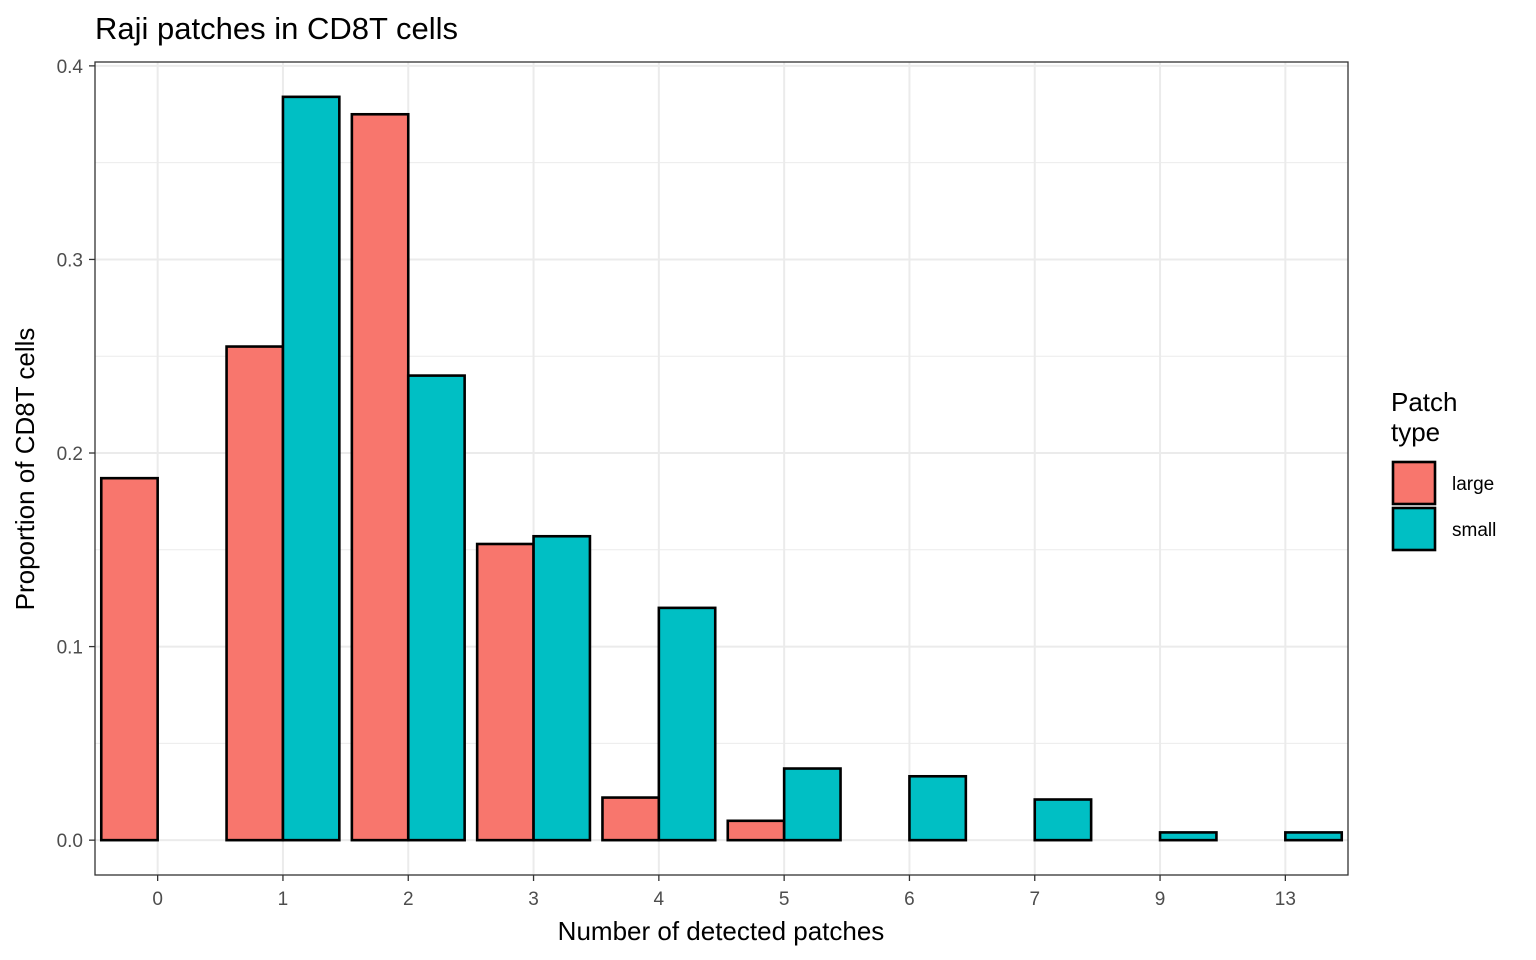  Describe the element at coordinates (70, 648) in the screenshot. I see `y-tick-label: 0.1` at that location.